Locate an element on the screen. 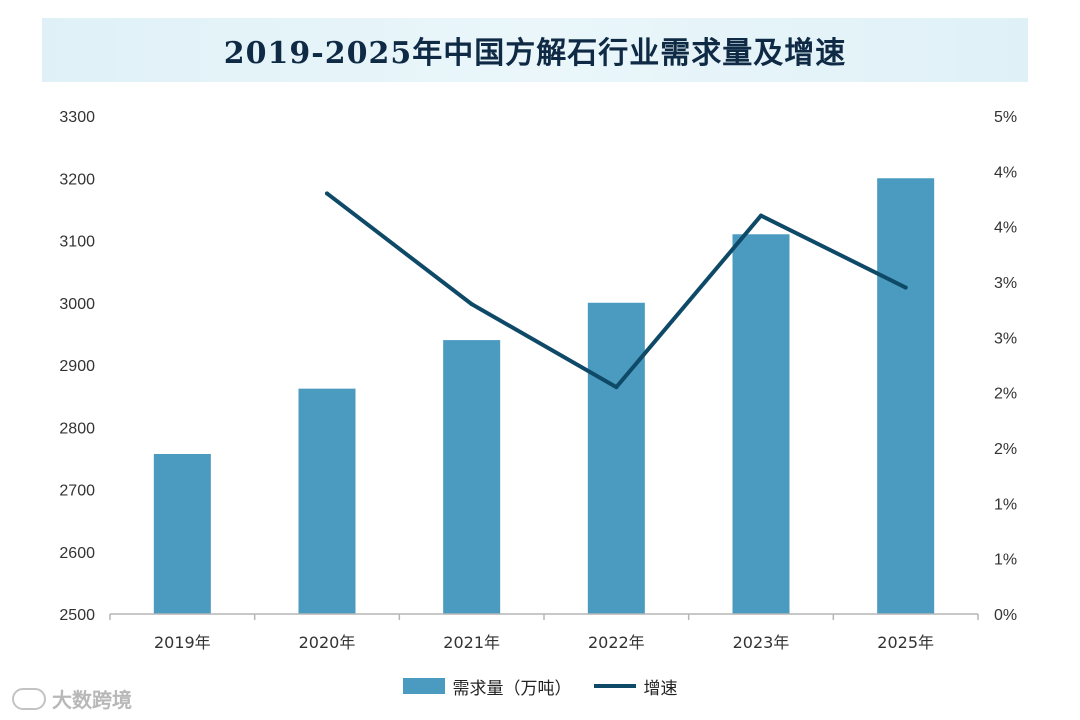  legend-label-growth: 增速 is located at coordinates (660, 688).